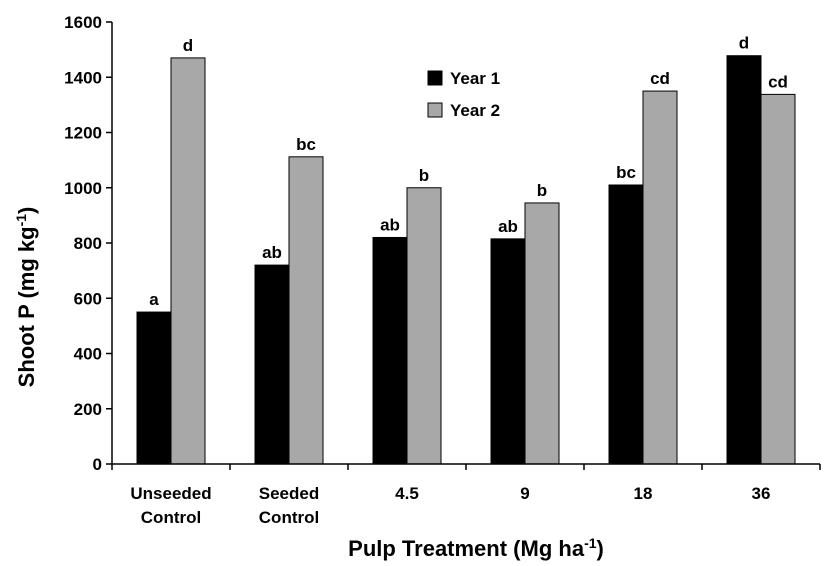 This screenshot has height=566, width=828. What do you see at coordinates (83, 77) in the screenshot?
I see `y-tick-label: 1400` at bounding box center [83, 77].